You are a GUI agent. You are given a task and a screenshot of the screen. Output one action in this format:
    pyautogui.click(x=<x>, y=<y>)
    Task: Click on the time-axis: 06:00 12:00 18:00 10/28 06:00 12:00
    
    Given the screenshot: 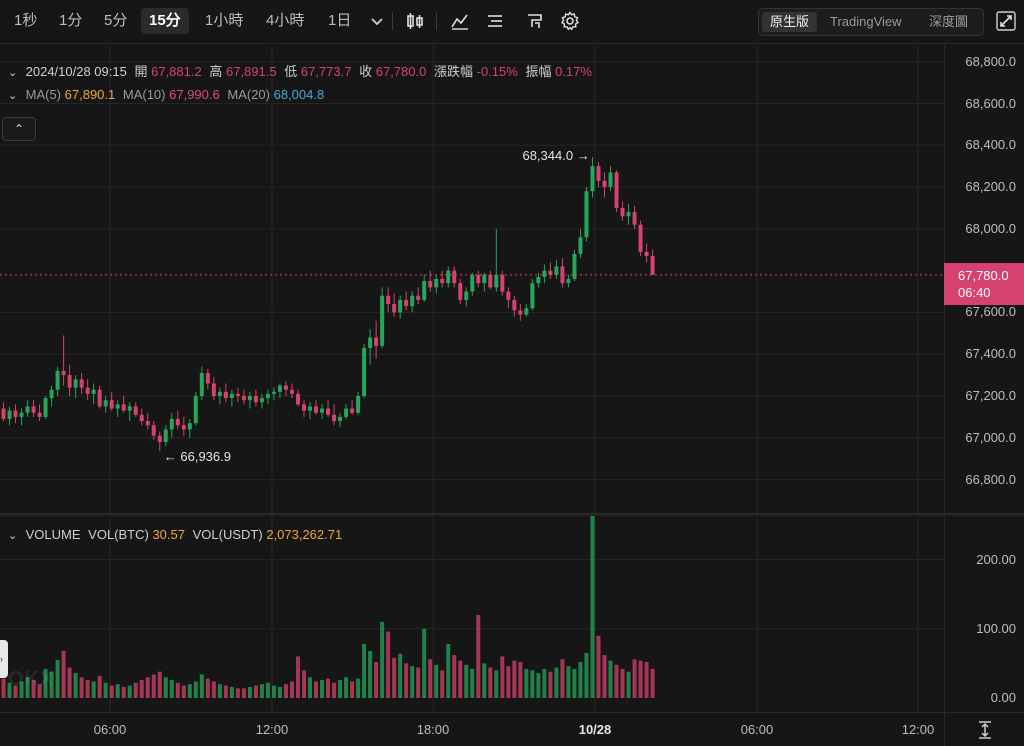 What is the action you would take?
    pyautogui.click(x=472, y=729)
    